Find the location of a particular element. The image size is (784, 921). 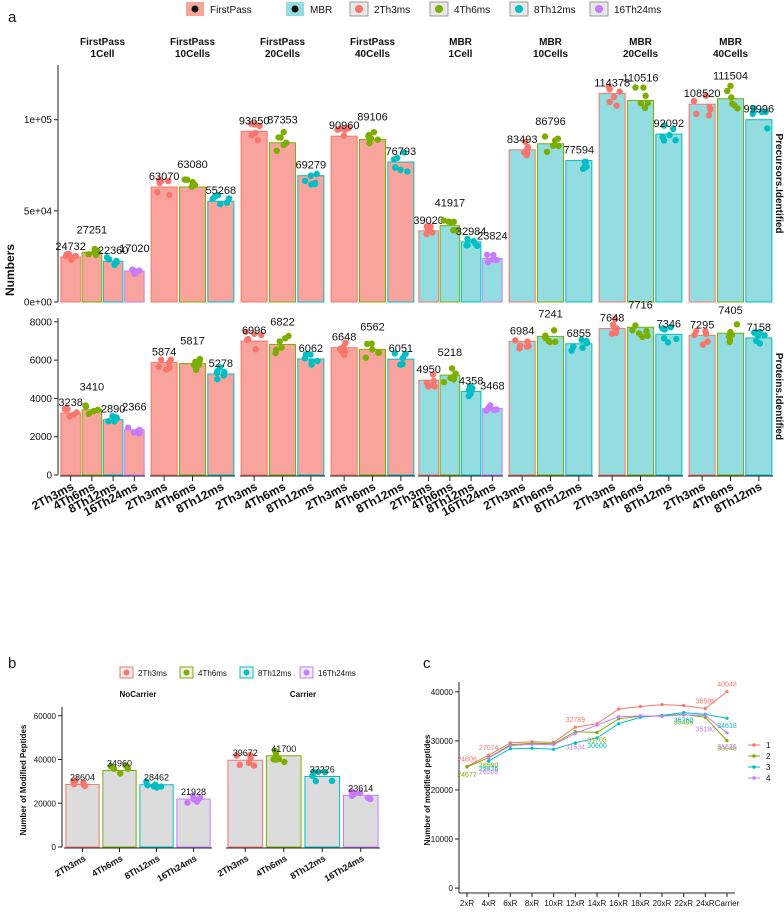

value-label: 7241 is located at coordinates (550, 314).